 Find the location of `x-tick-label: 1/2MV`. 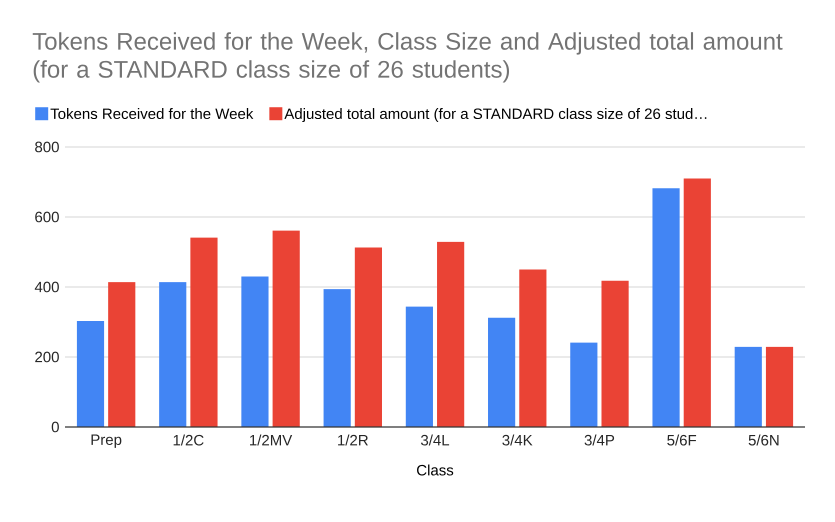

x-tick-label: 1/2MV is located at coordinates (271, 440).